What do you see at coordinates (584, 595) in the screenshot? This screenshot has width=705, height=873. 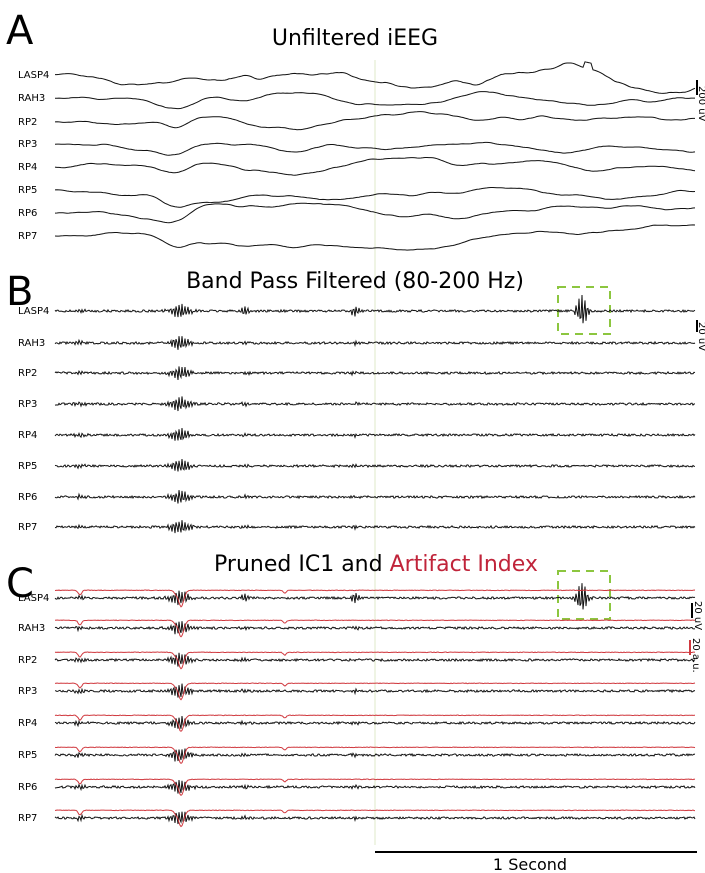 I see `highlight-box` at bounding box center [584, 595].